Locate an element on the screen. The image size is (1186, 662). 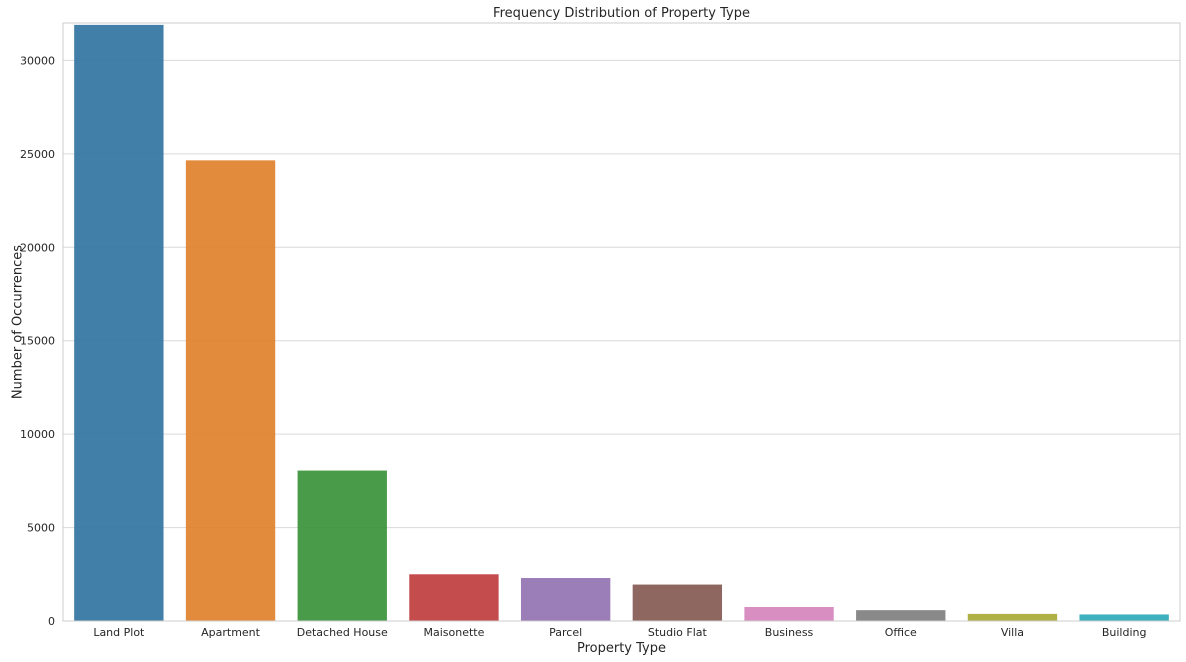
bar-building is located at coordinates (1124, 617).